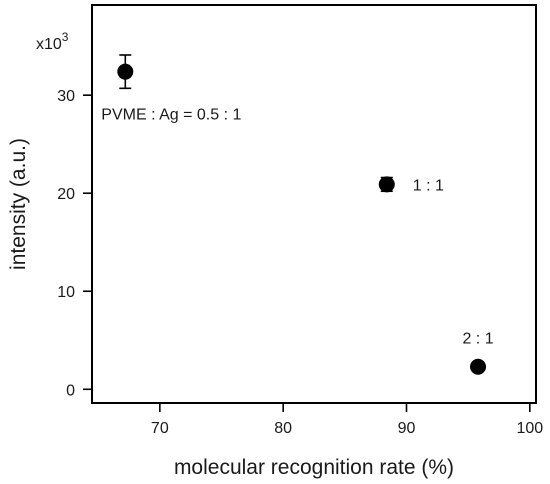 The height and width of the screenshot is (484, 550). What do you see at coordinates (65, 37) in the screenshot?
I see `y-scale-exponent: 3` at bounding box center [65, 37].